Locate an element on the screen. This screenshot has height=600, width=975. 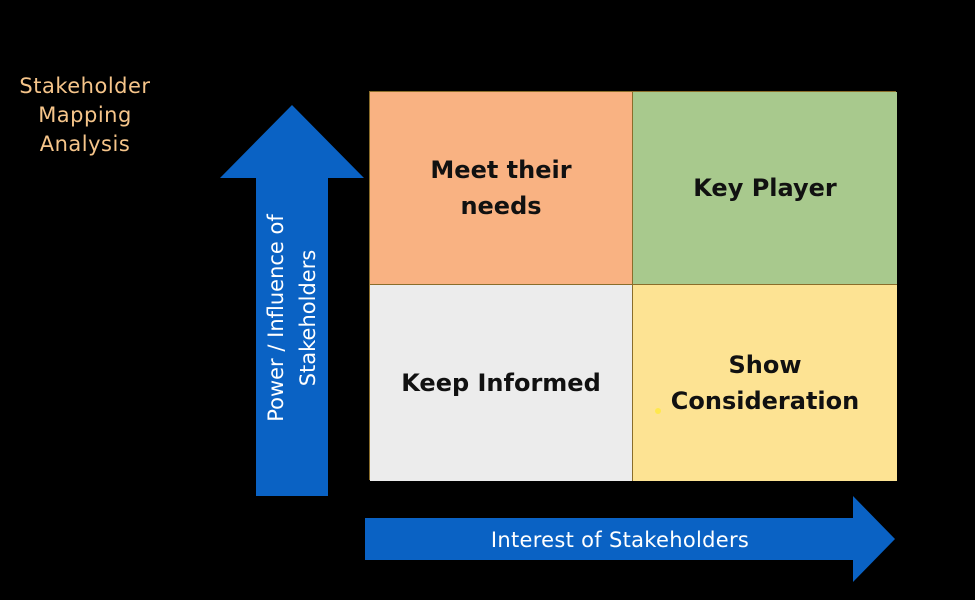
title-line-2: Mapping is located at coordinates (85, 115).